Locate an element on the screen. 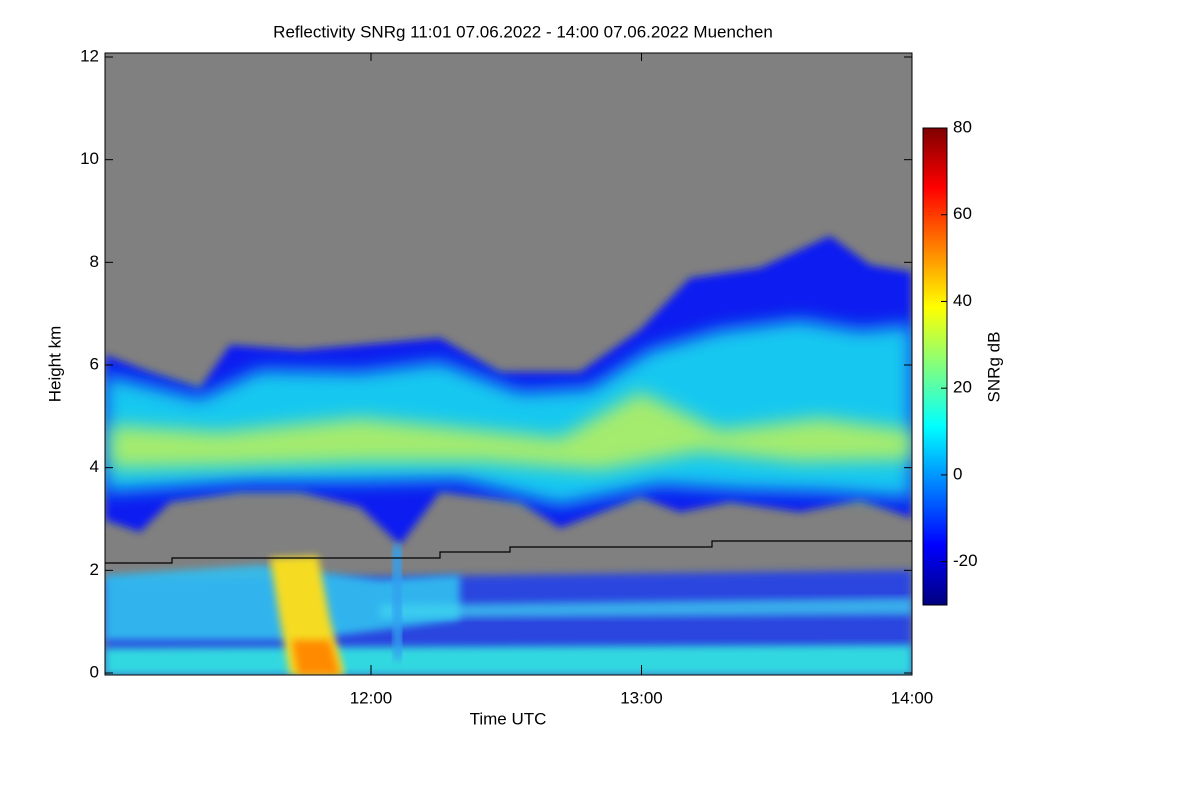  colorbar-tick-label: 20 is located at coordinates (962, 387).